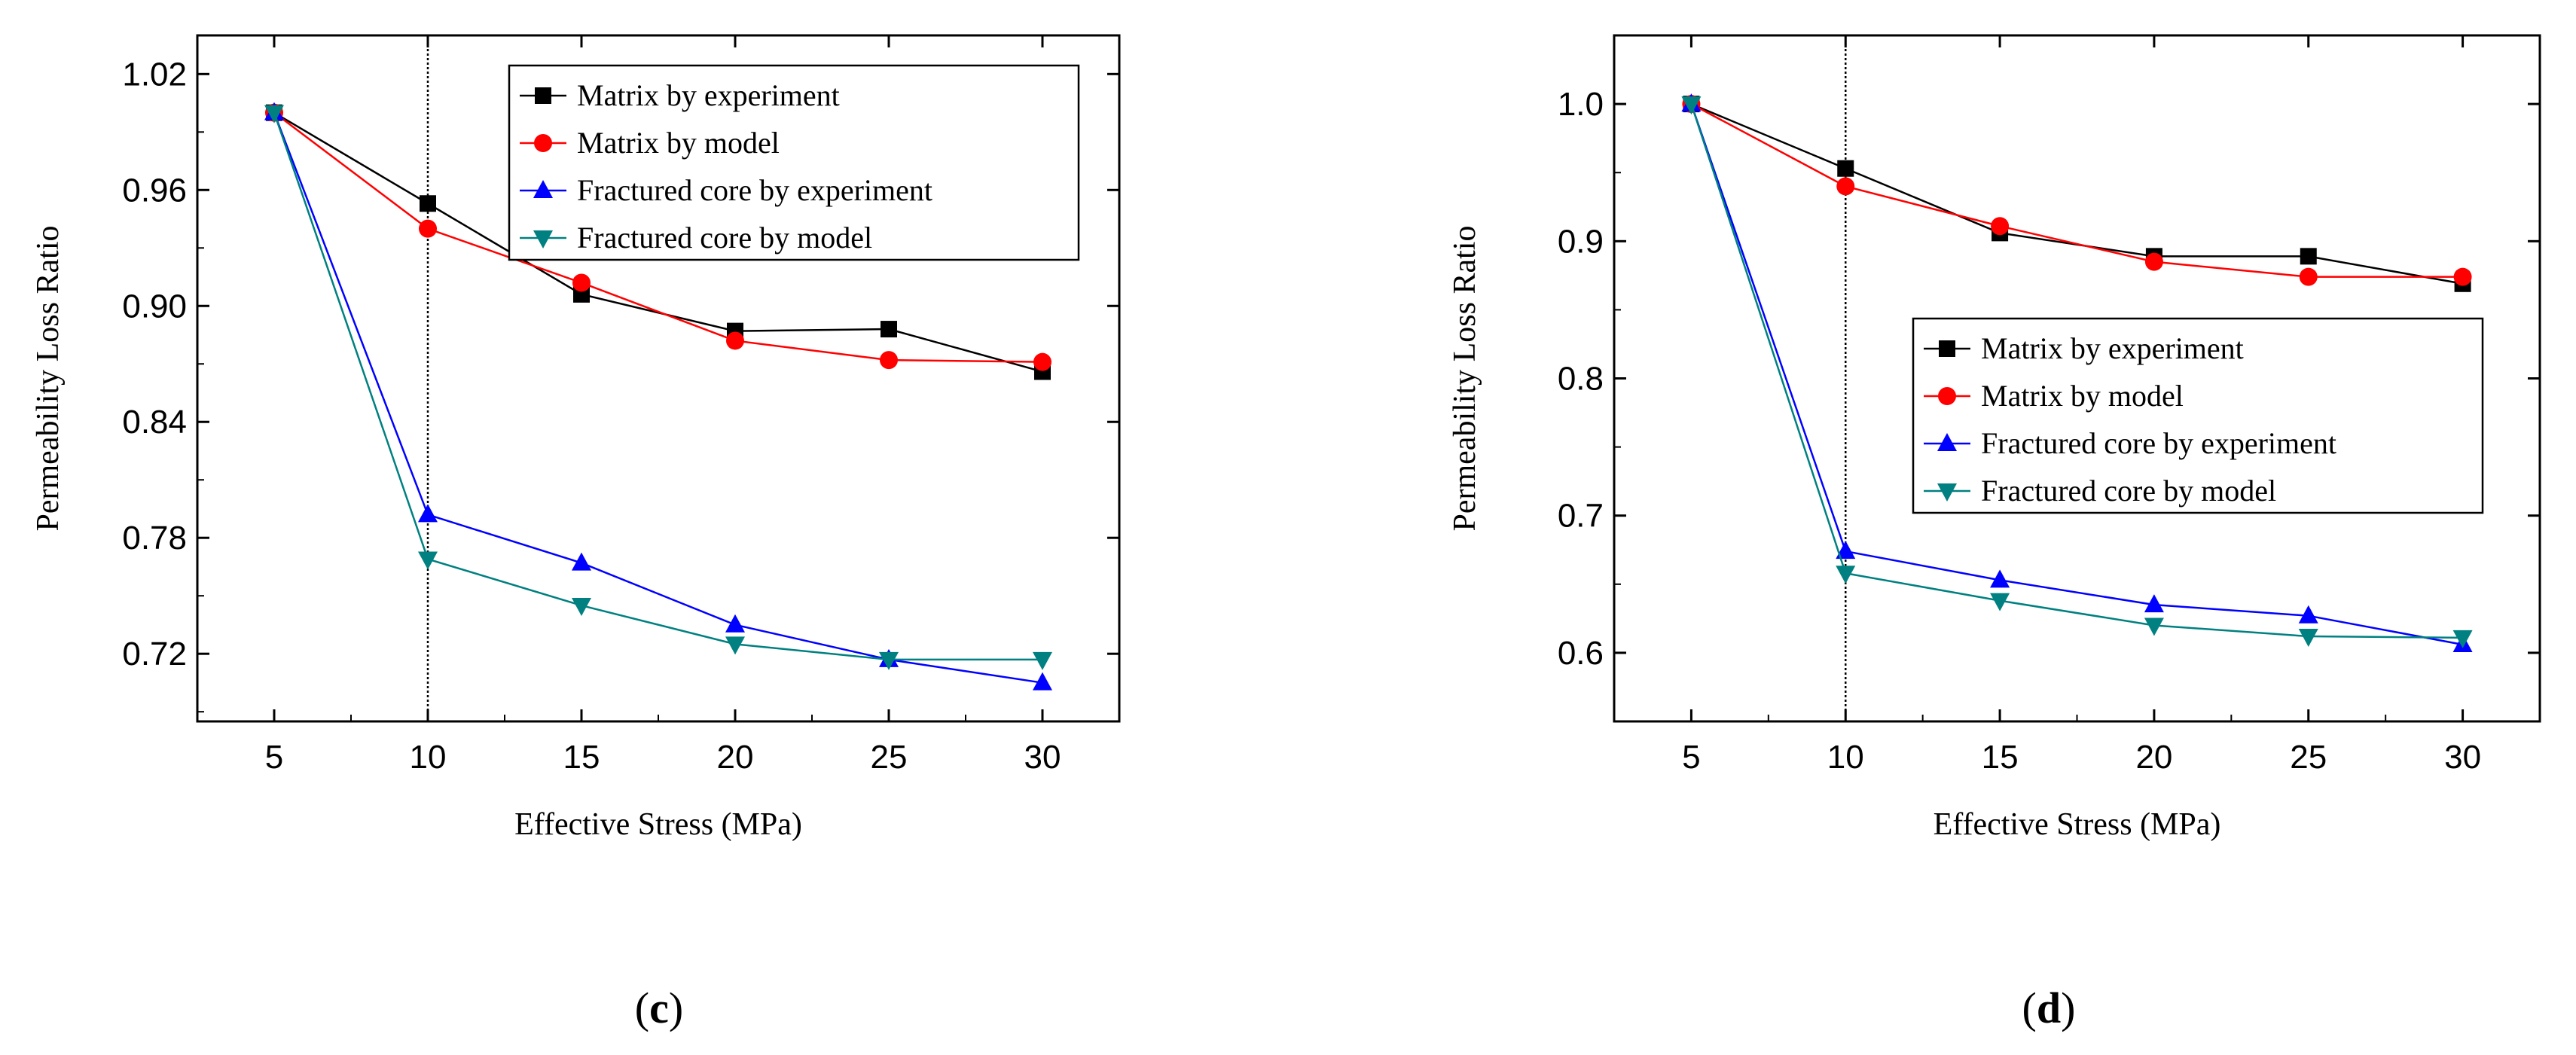  I want to click on y-tick-label: 0.6, so click(1581, 653).